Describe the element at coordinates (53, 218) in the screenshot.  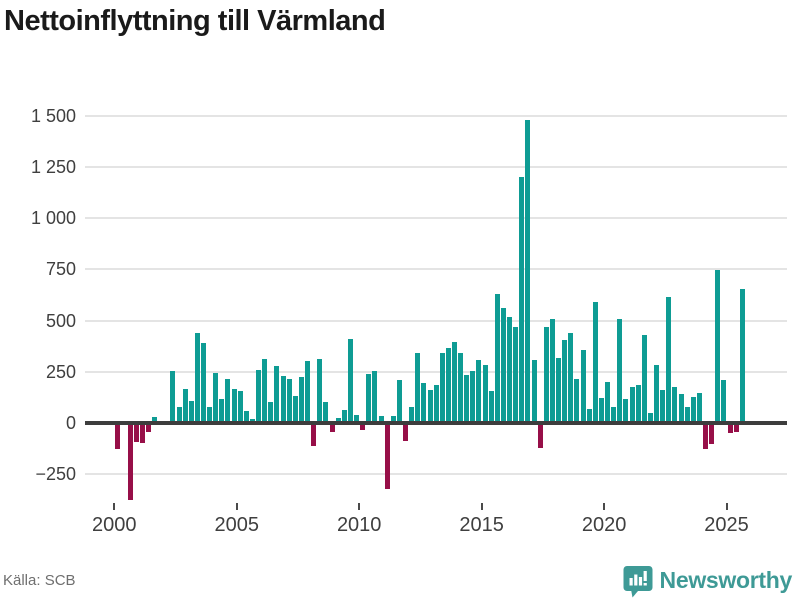
I see `y-tick-label: 1 000` at that location.